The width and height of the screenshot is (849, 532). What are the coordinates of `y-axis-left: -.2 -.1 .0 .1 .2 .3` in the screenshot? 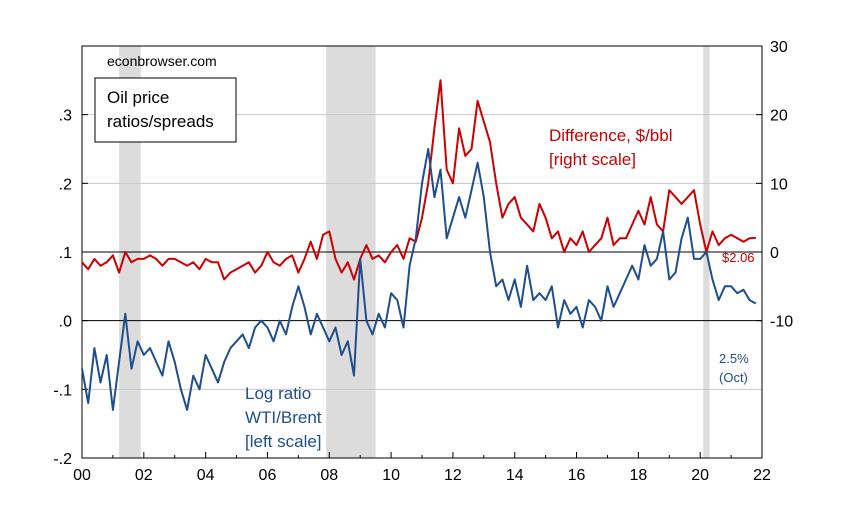 It's located at (70, 288).